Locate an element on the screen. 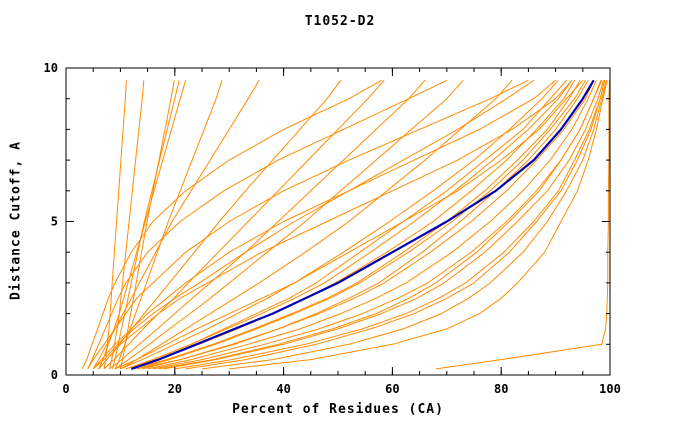 The width and height of the screenshot is (680, 440). y-tick-label: 0 is located at coordinates (54, 375).